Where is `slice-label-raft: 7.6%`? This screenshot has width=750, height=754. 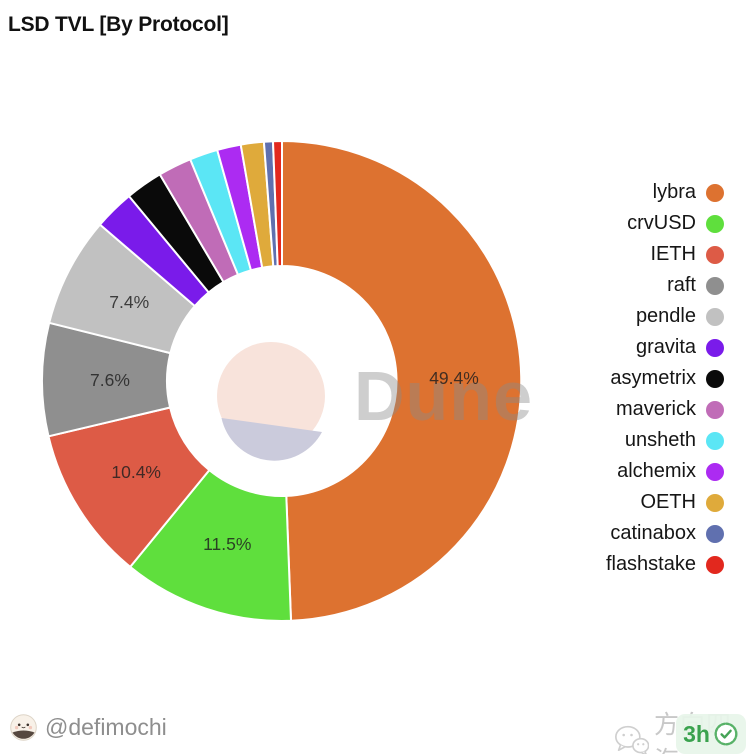
slice-label-raft: 7.6% is located at coordinates (110, 380).